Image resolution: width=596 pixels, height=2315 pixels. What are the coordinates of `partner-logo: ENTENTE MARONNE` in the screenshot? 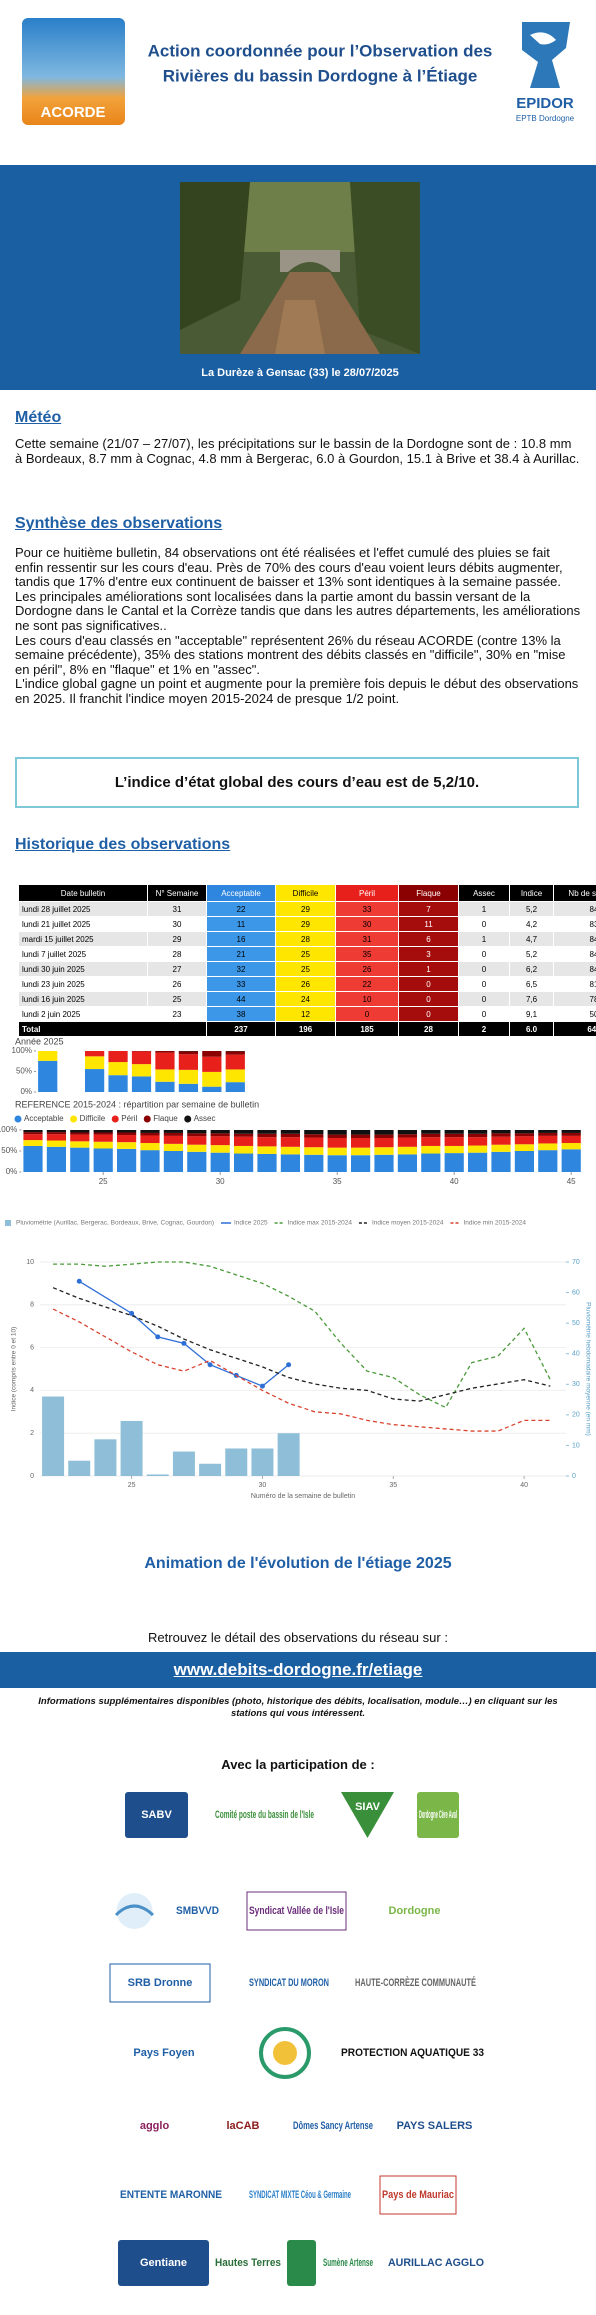 It's located at (171, 2195).